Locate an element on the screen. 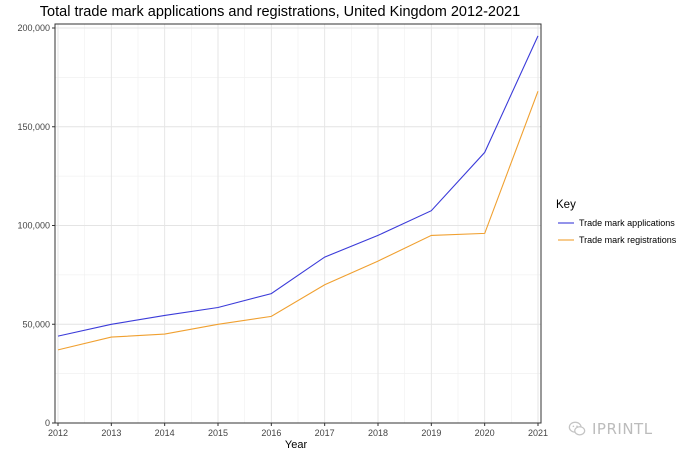  legend-title: Key is located at coordinates (566, 205).